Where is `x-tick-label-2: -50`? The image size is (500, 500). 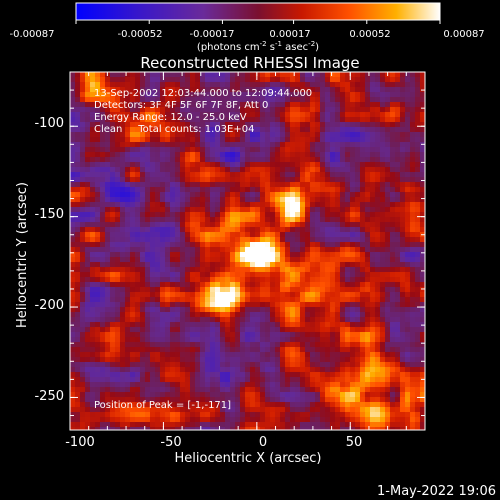 x-tick-label-2: -50 is located at coordinates (170, 442).